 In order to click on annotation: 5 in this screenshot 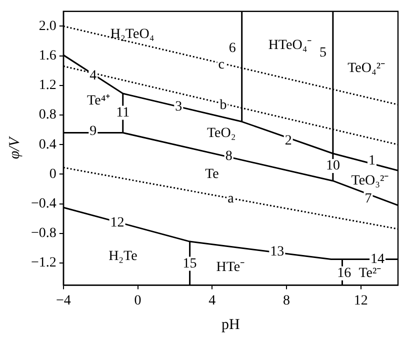, I will do `click(323, 52)`.